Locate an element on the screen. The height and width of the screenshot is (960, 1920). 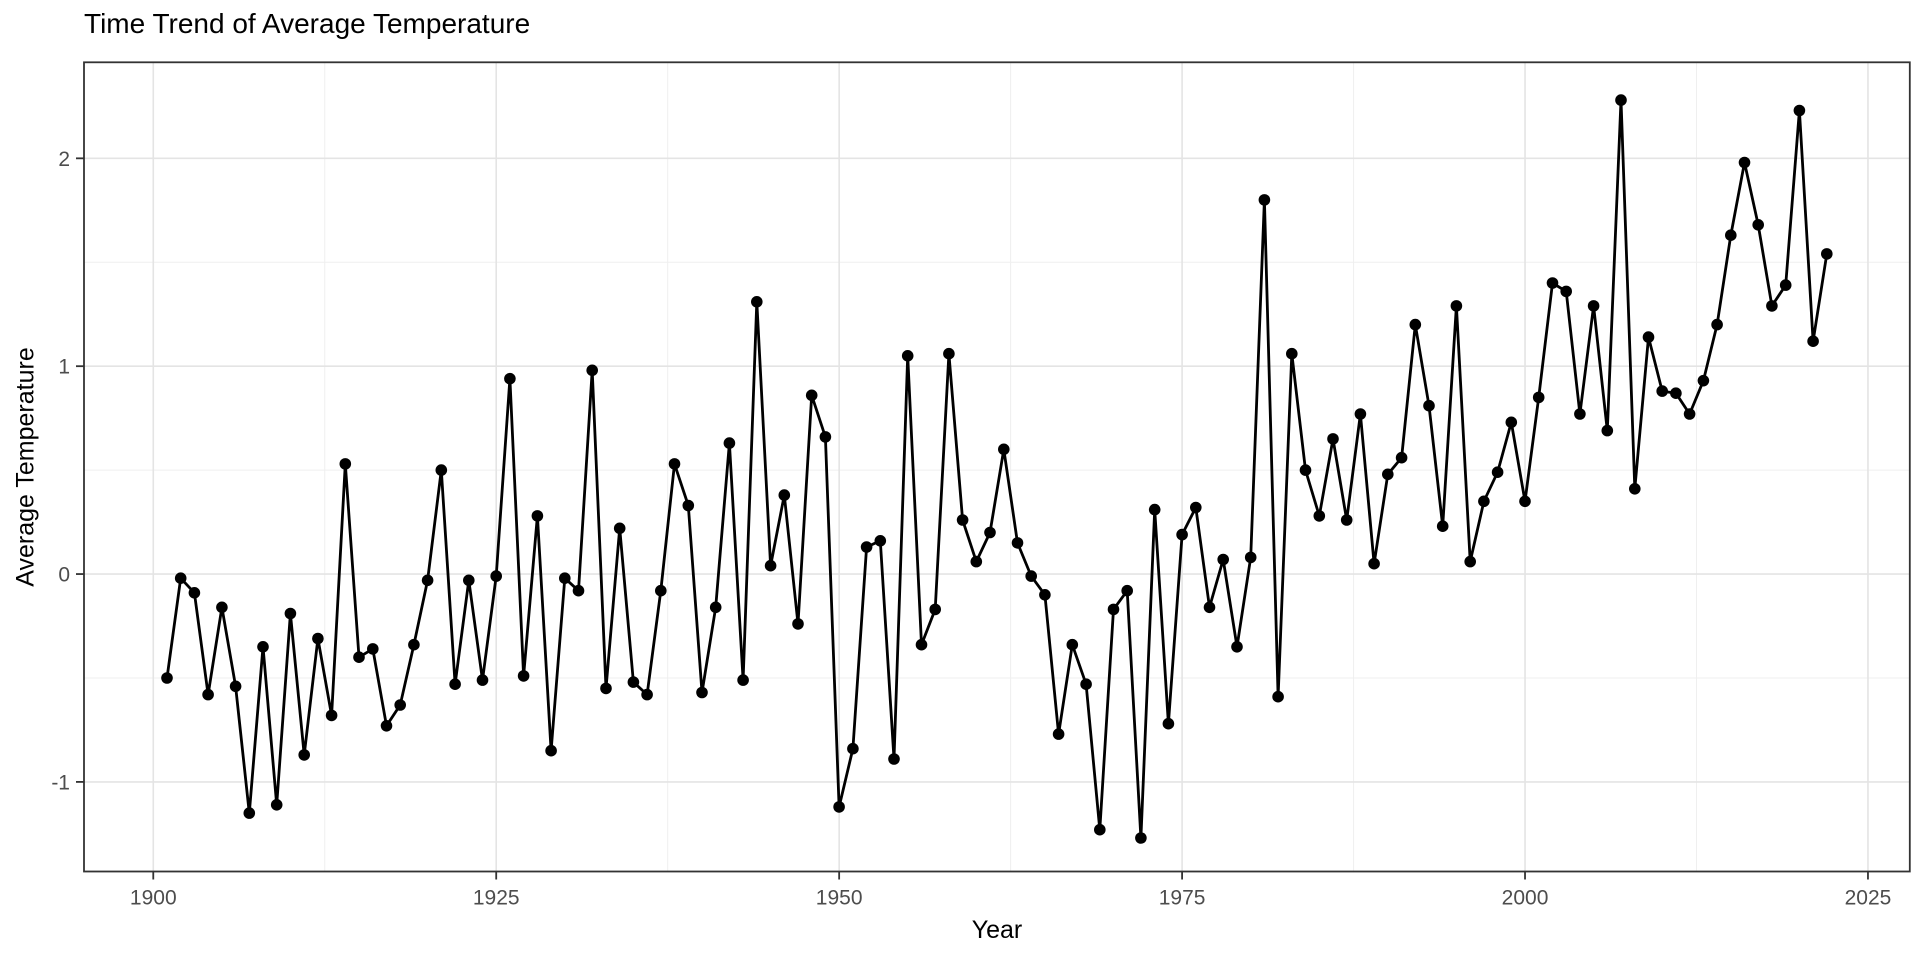
y-tick-label: 1 is located at coordinates (64, 367).